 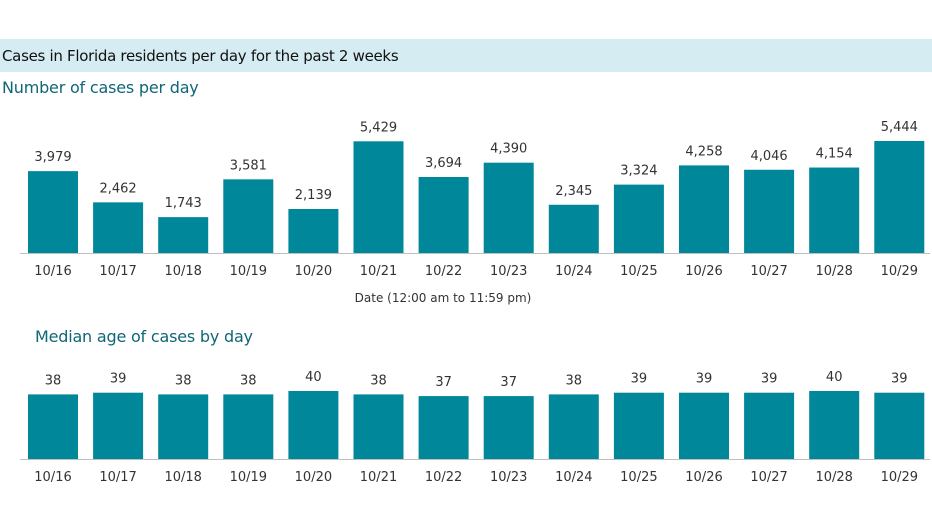 What do you see at coordinates (52, 477) in the screenshot?
I see `age-x-tick-label: 10/16` at bounding box center [52, 477].